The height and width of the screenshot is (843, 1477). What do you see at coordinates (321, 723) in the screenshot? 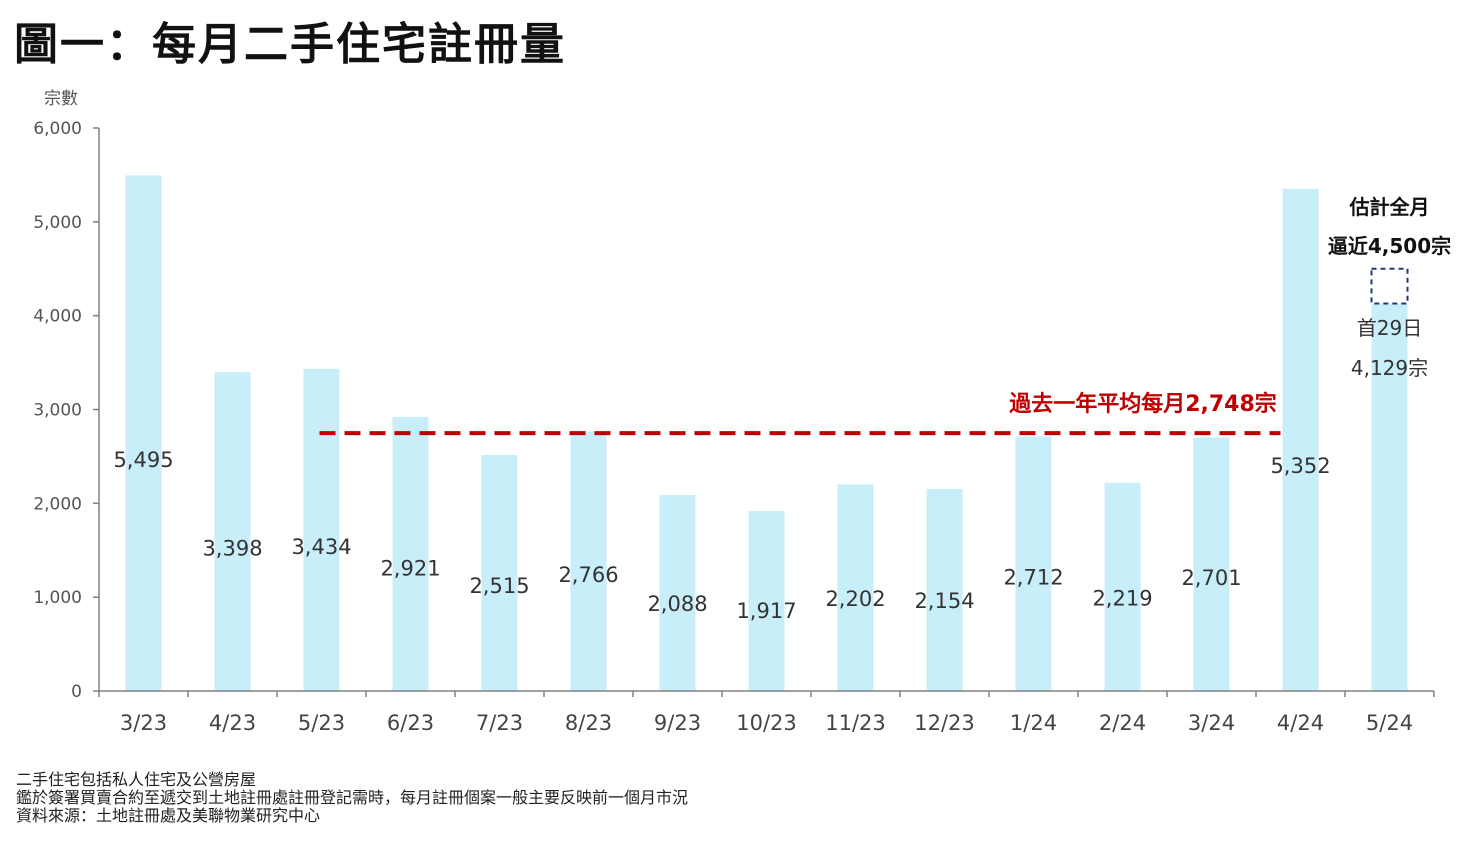
I see `x-tick-label: 5/23` at bounding box center [321, 723].